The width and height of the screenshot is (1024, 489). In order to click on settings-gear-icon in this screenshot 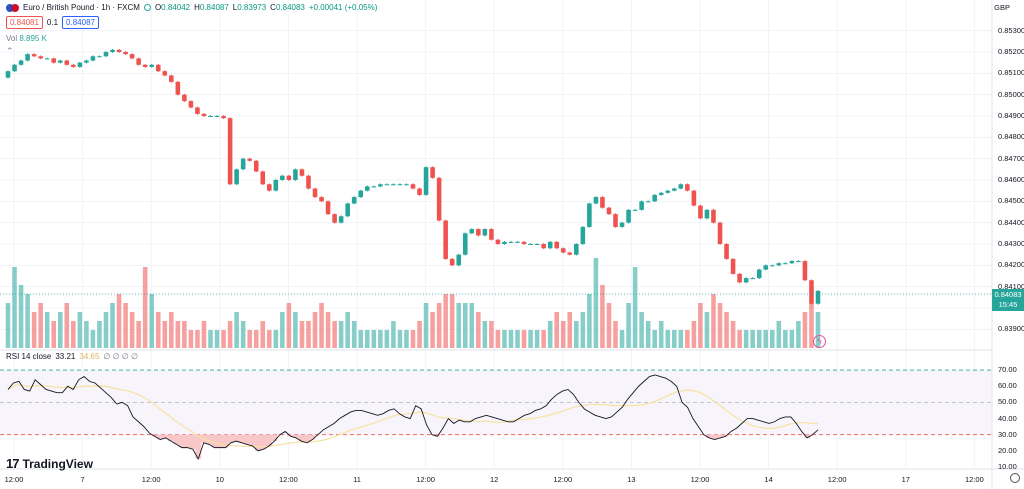, I will do `click(1015, 478)`.